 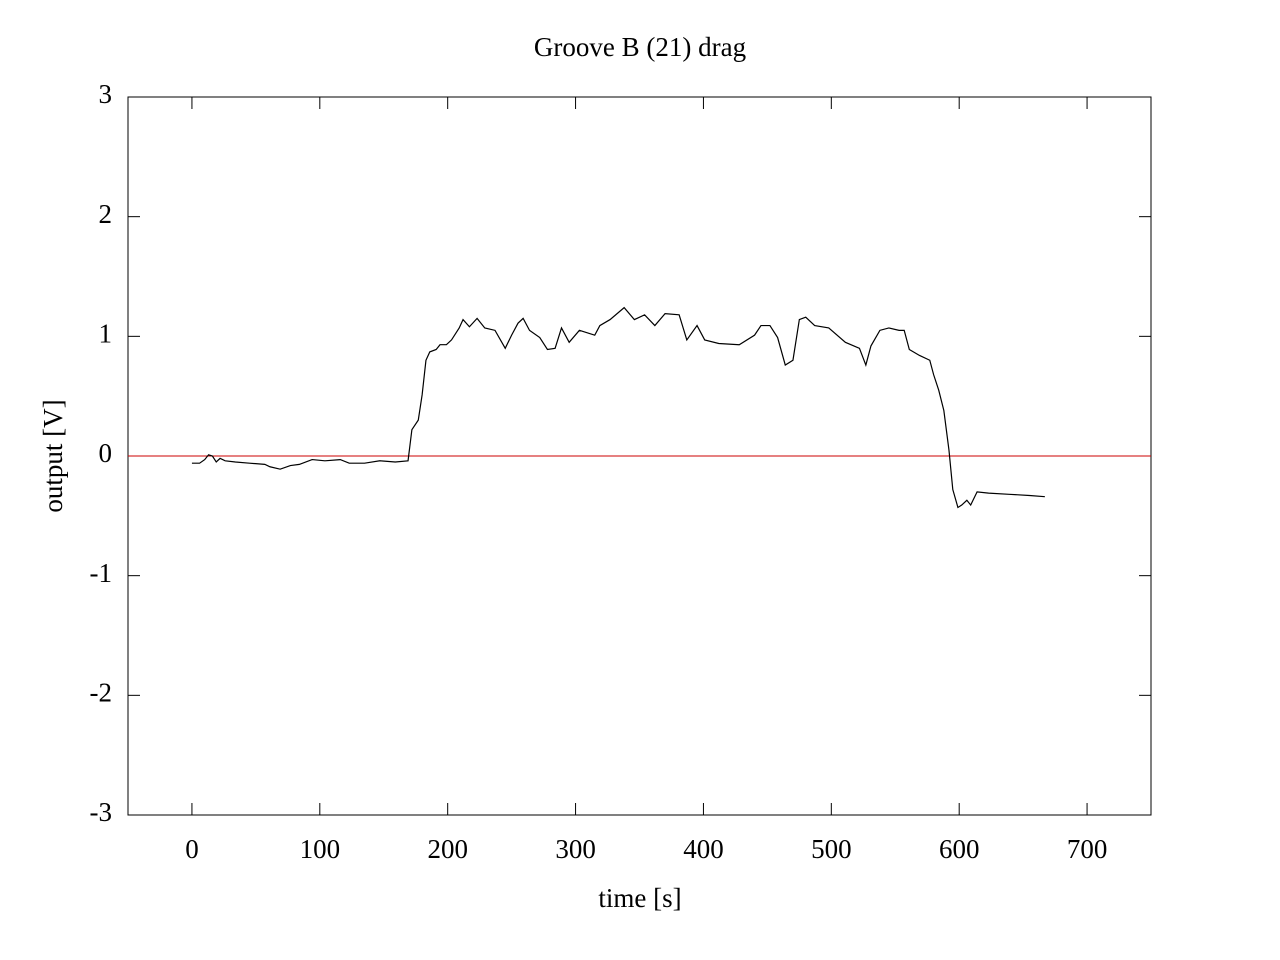 I want to click on x-tick-label: 200, so click(x=447, y=849).